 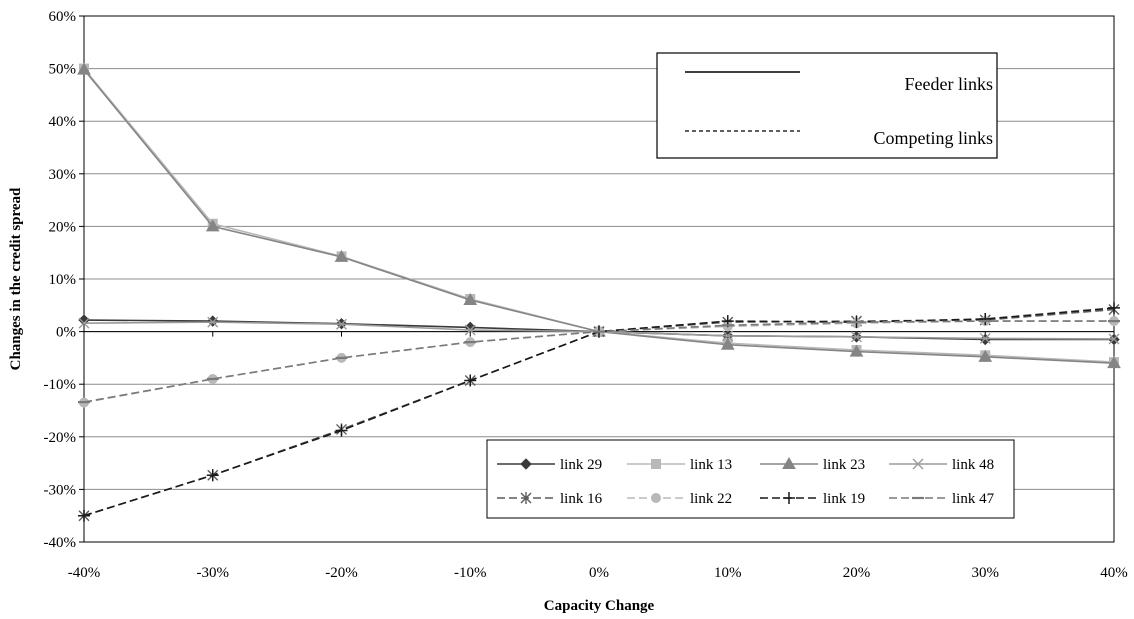 I want to click on legend-item: link 16, so click(x=550, y=499).